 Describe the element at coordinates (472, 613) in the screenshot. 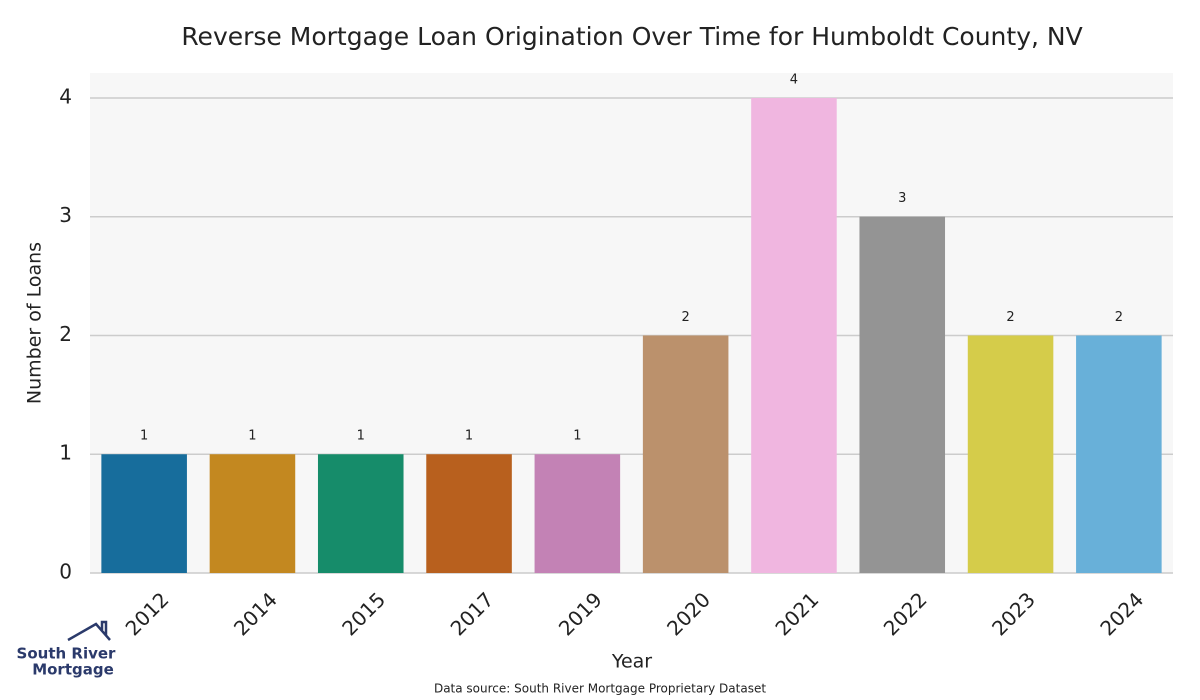

I see `x-tick-label: 2017` at that location.